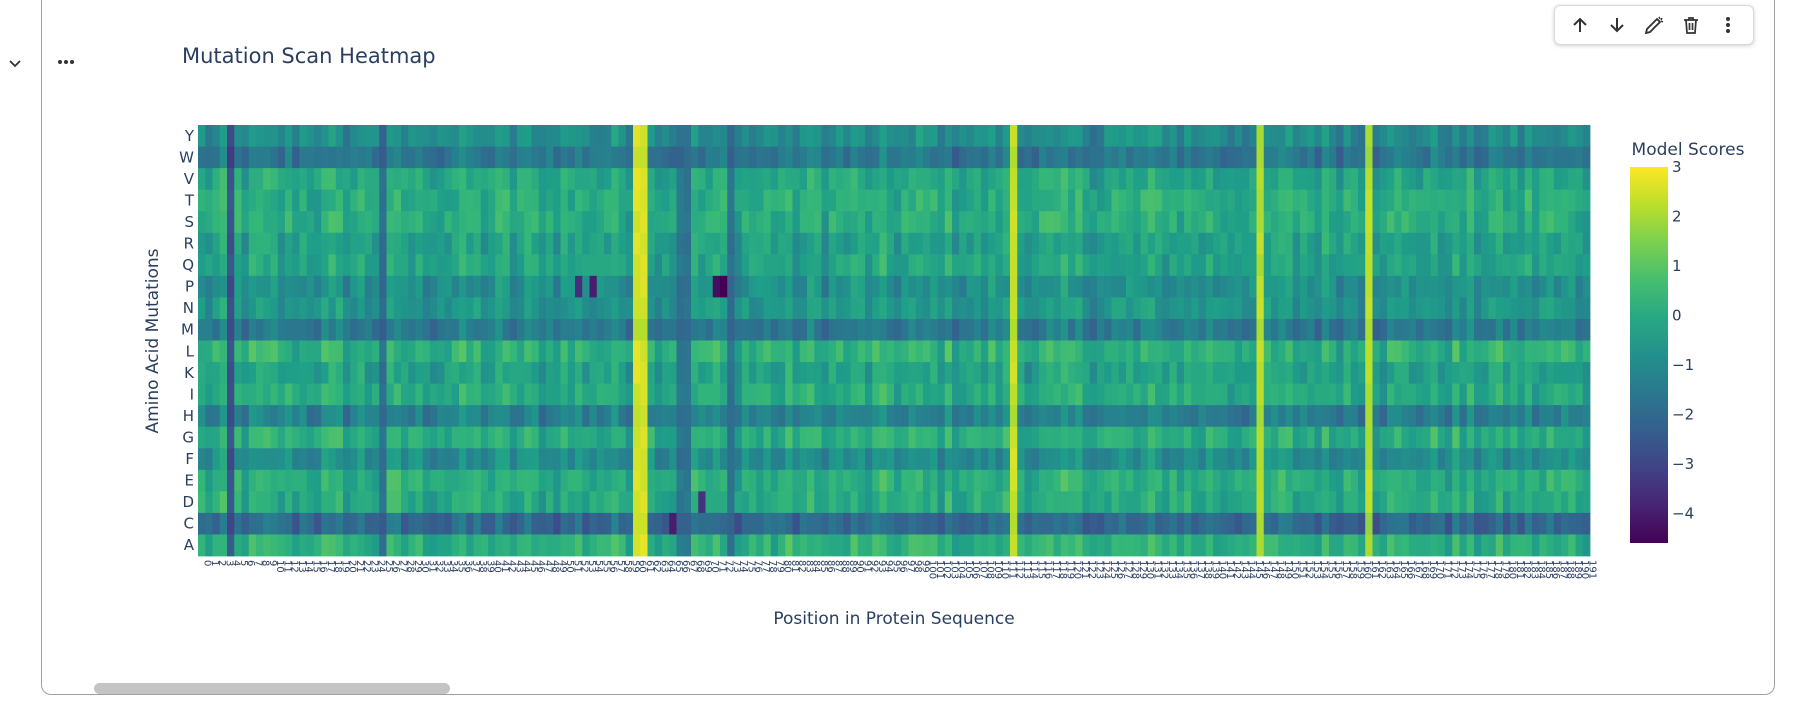 This screenshot has height=713, width=1809. I want to click on x-tick-label: 36, so click(468, 566).